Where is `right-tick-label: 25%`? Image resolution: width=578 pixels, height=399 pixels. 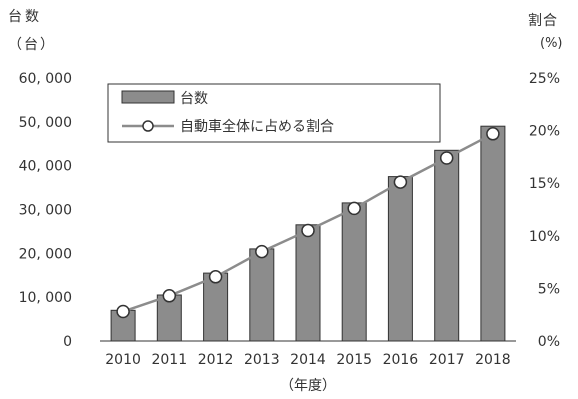
right-tick-label: 25% is located at coordinates (544, 79).